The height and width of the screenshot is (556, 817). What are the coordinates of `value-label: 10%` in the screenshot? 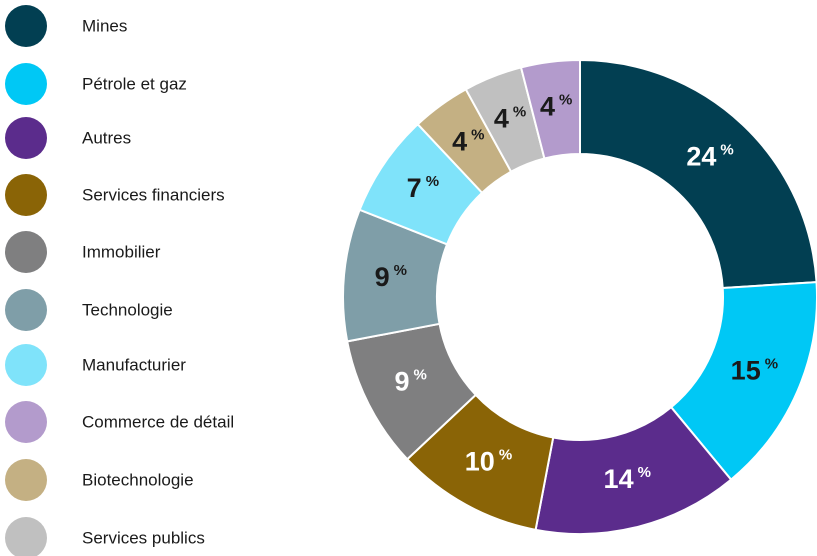 It's located at (488, 461).